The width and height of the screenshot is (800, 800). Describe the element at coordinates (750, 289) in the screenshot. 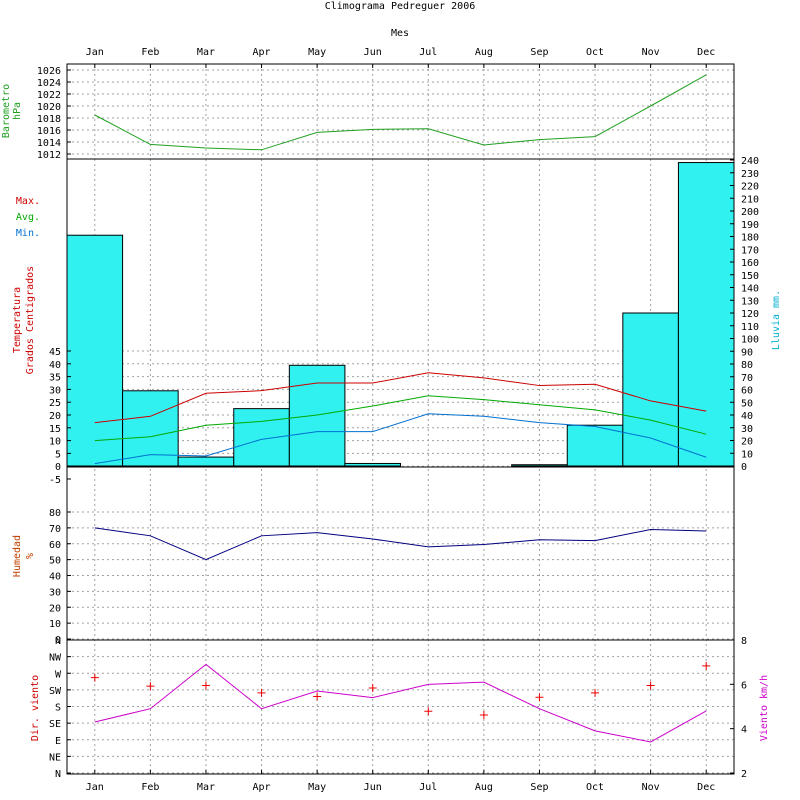

I see `rain-tick-label: 140` at that location.